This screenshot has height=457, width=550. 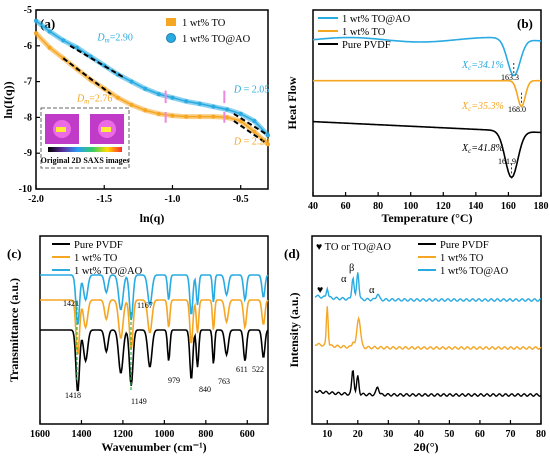 What do you see at coordinates (449, 434) in the screenshot?
I see `d-xtick-label-4: 50` at bounding box center [449, 434].